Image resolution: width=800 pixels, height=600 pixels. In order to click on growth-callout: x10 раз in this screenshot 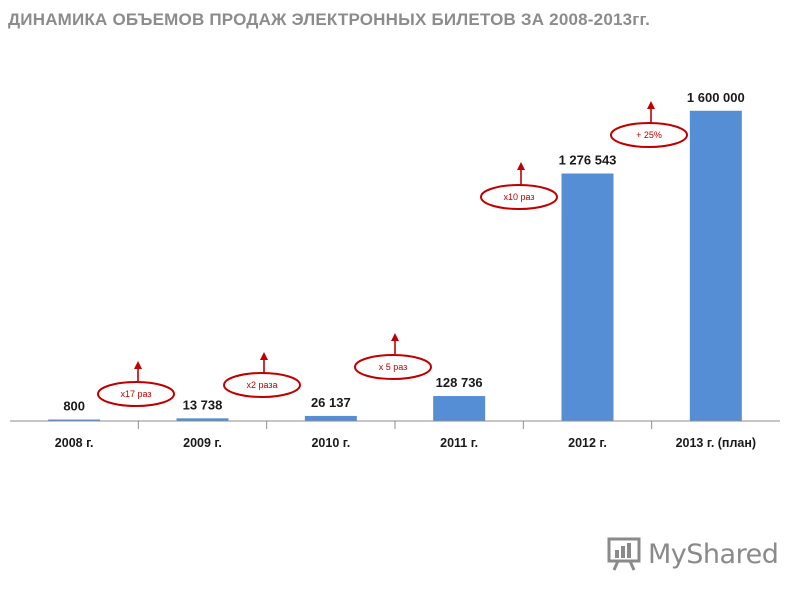, I will do `click(519, 186)`.